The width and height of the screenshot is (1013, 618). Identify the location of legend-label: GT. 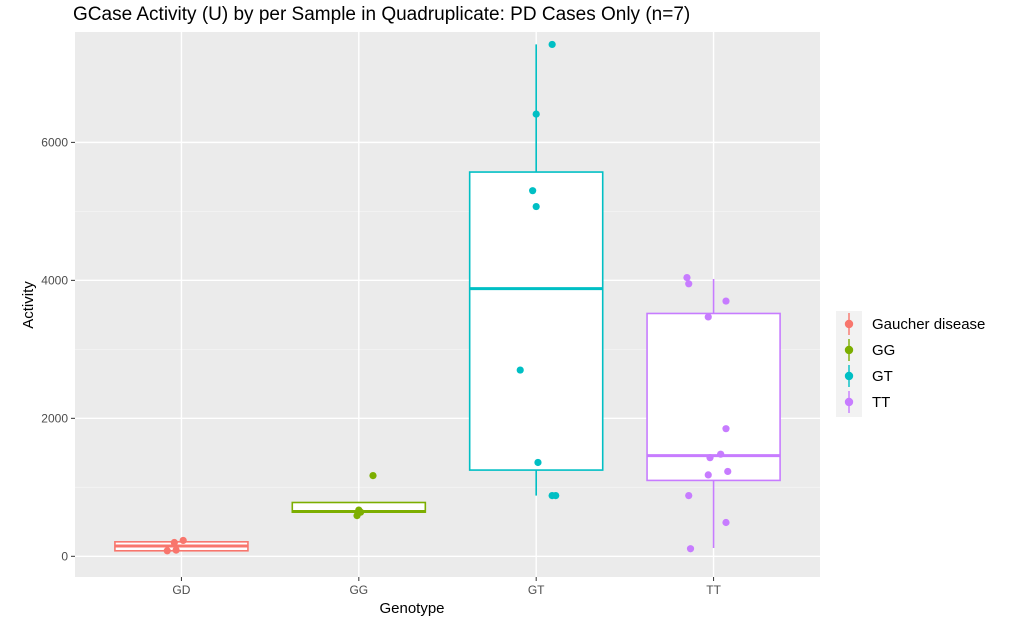
(882, 376).